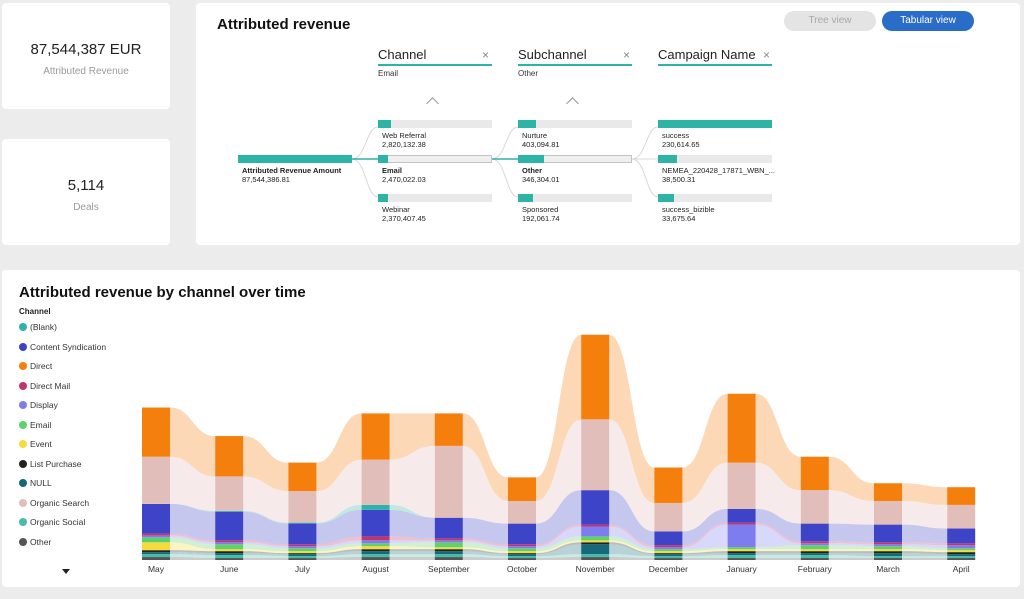 The height and width of the screenshot is (599, 1024). Describe the element at coordinates (830, 21) in the screenshot. I see `tree-view-button: Tree view` at that location.